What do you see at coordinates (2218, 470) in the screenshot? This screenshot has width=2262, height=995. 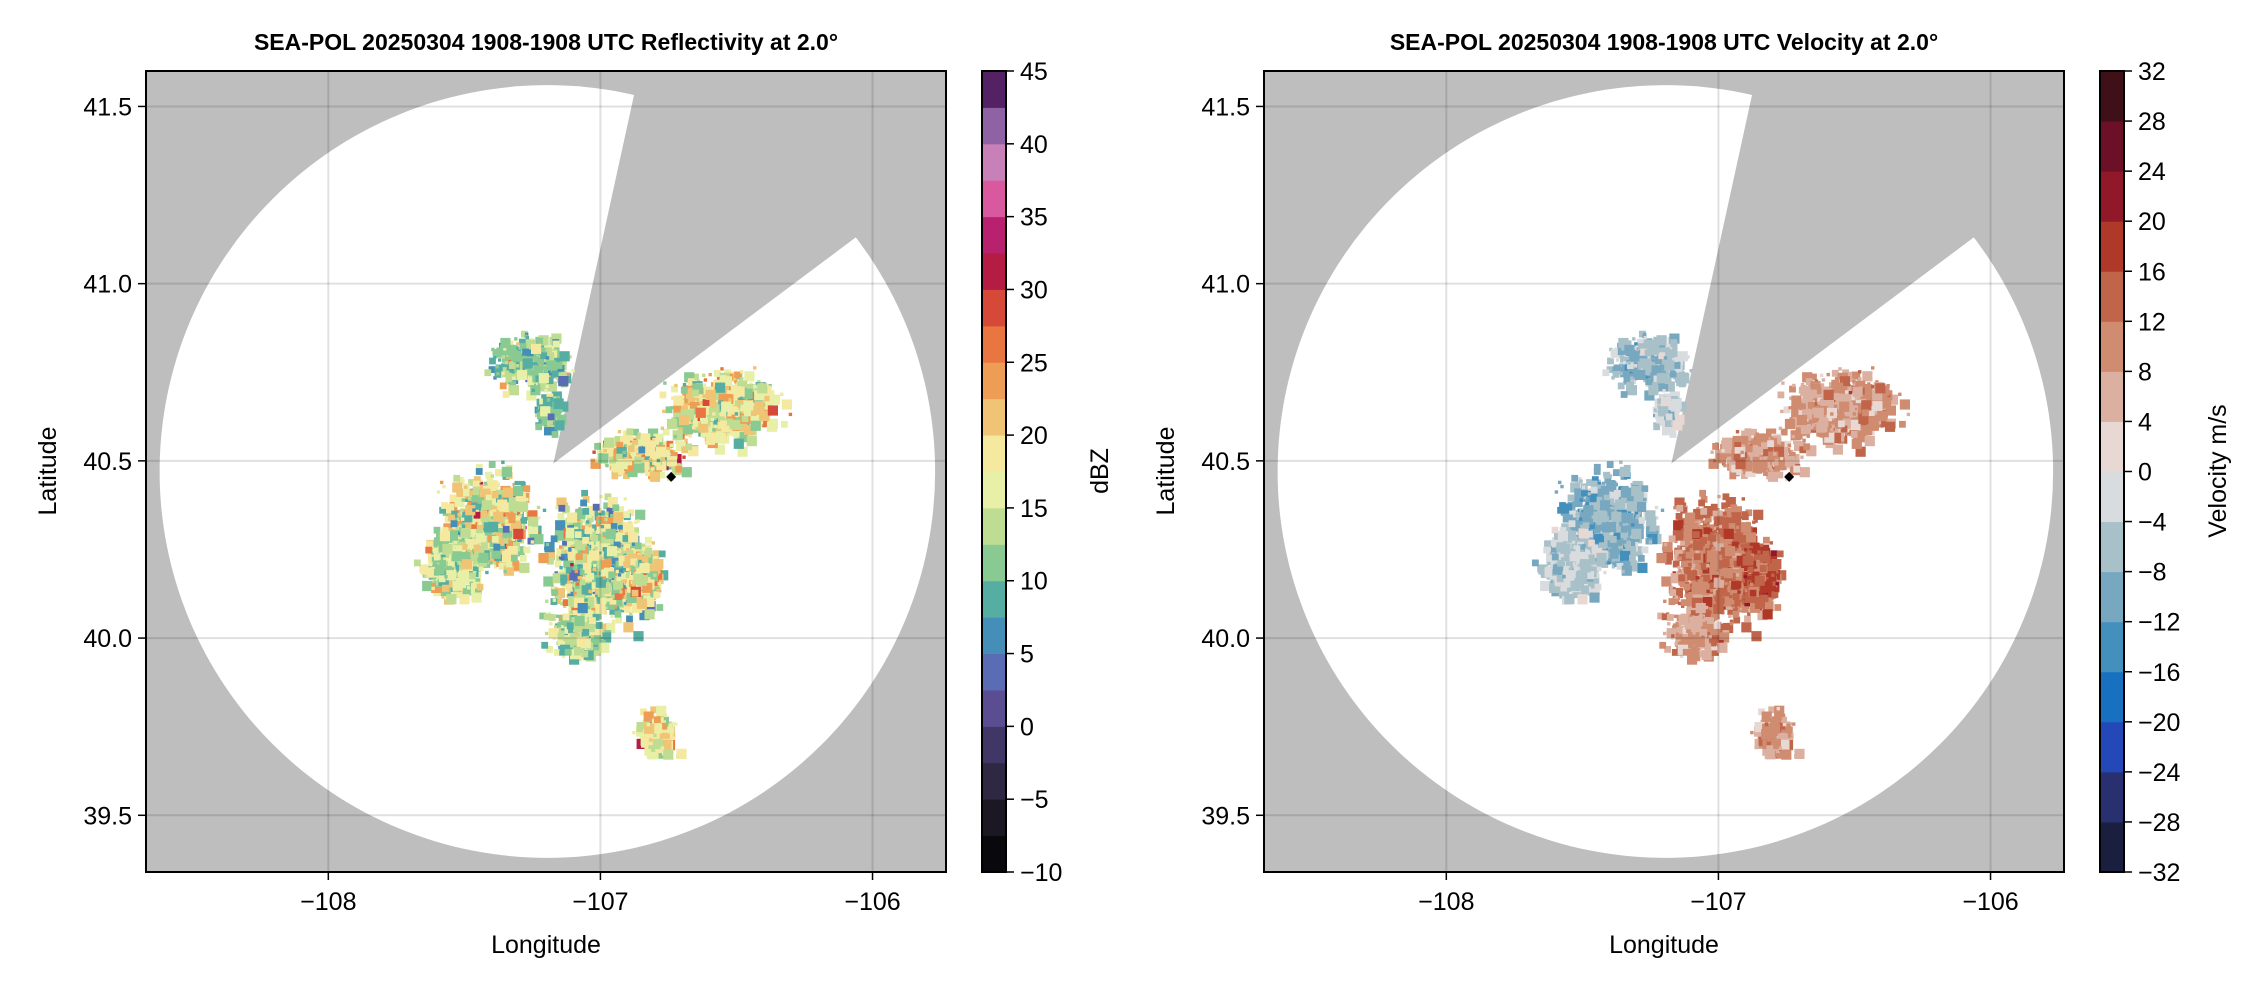 I see `velocity-colorbar-label: Velocity m/s` at bounding box center [2218, 470].